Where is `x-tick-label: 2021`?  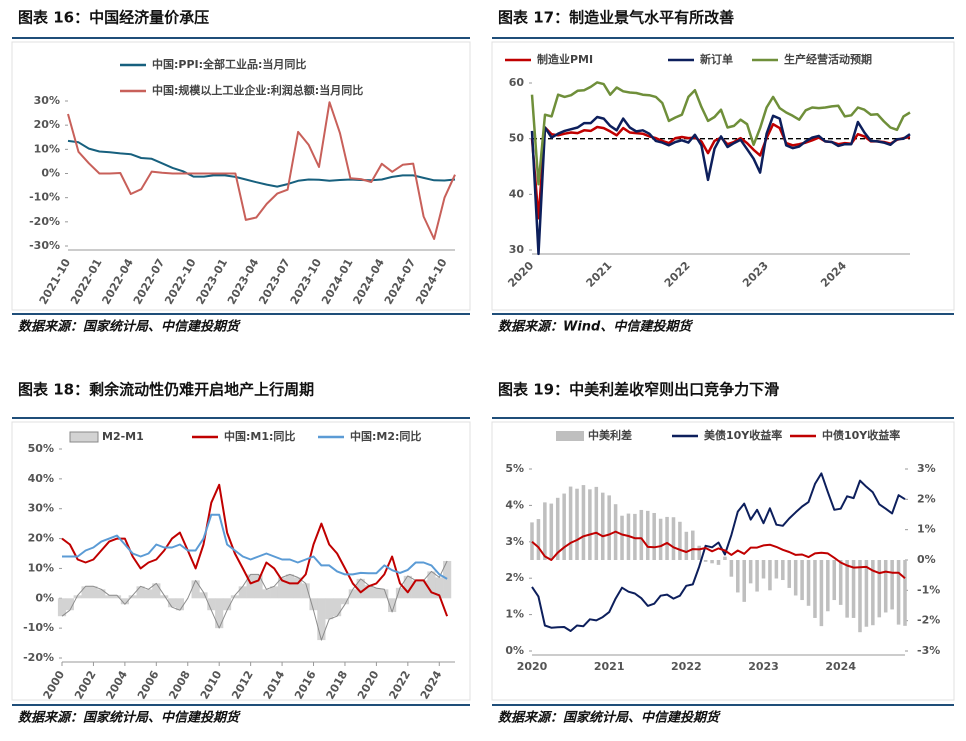
x-tick-label: 2021 is located at coordinates (609, 666).